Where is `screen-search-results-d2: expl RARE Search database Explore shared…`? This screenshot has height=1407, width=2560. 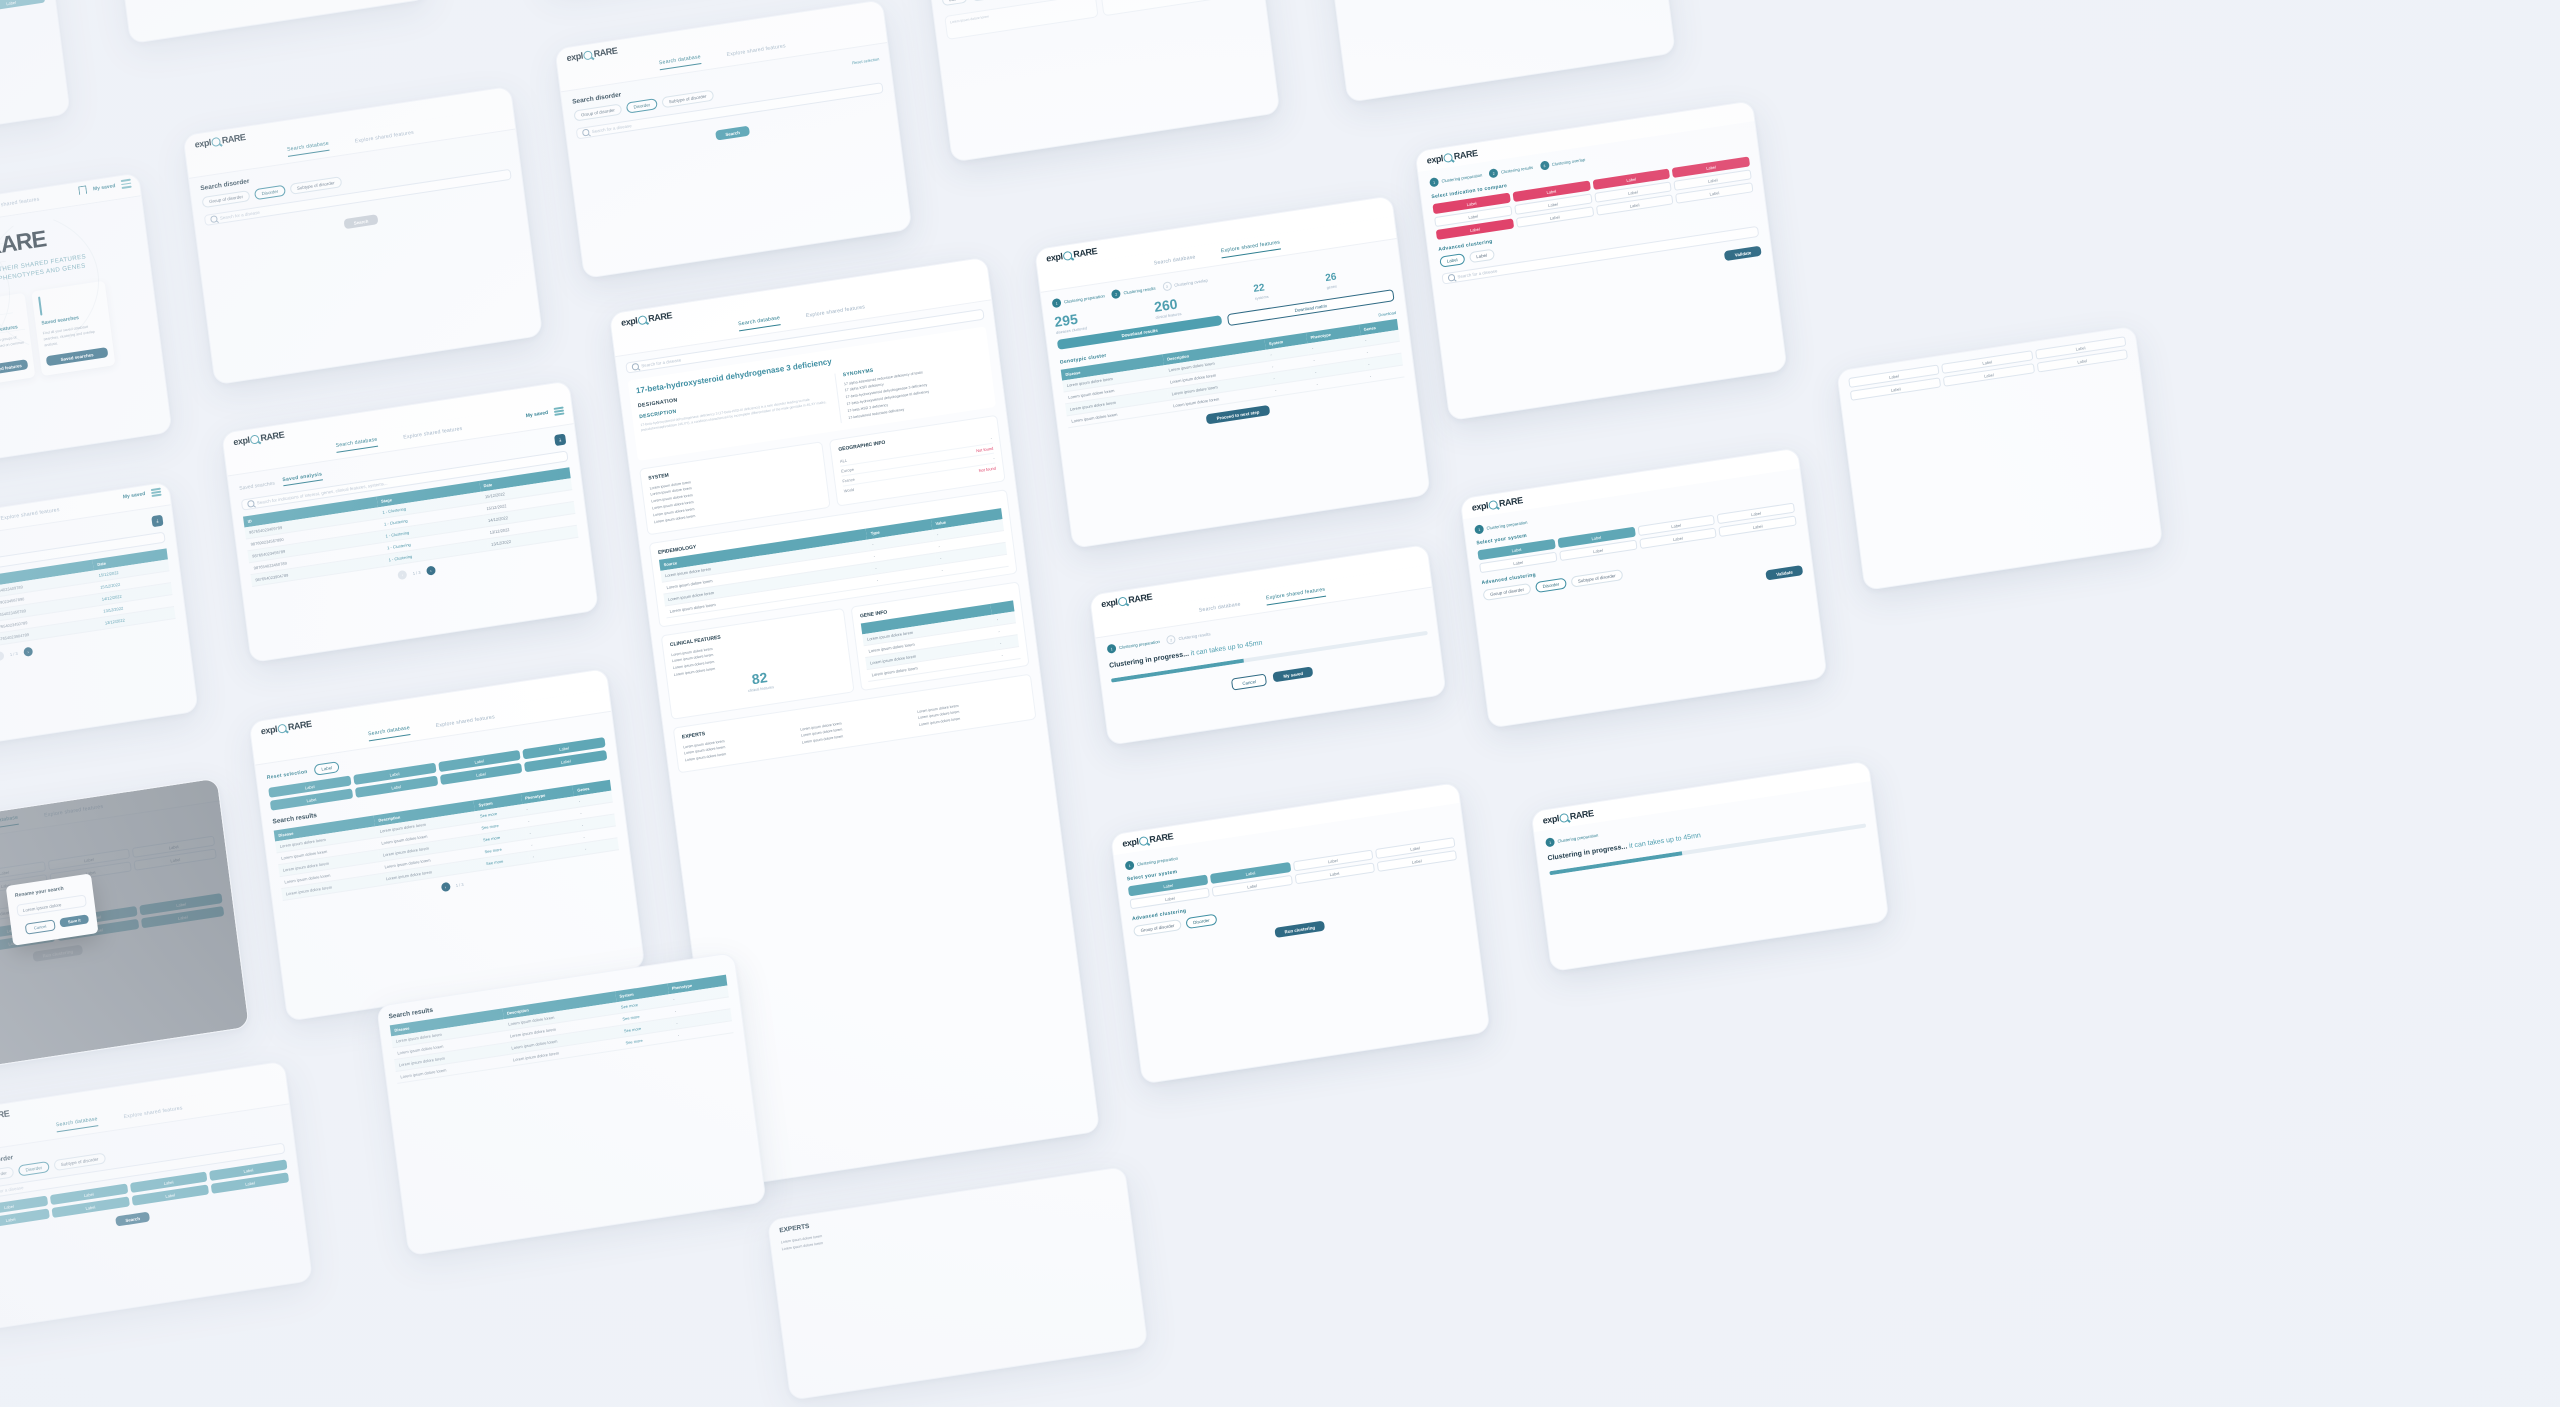 screen-search-results-d2: expl RARE Search database Explore shared… is located at coordinates (447, 844).